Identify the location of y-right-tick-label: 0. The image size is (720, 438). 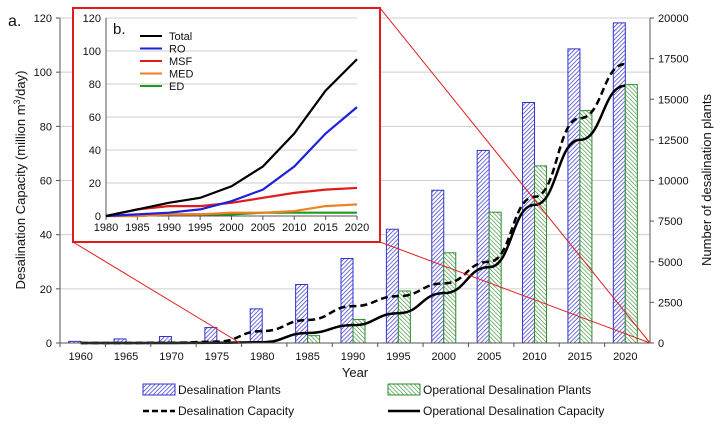
(661, 344).